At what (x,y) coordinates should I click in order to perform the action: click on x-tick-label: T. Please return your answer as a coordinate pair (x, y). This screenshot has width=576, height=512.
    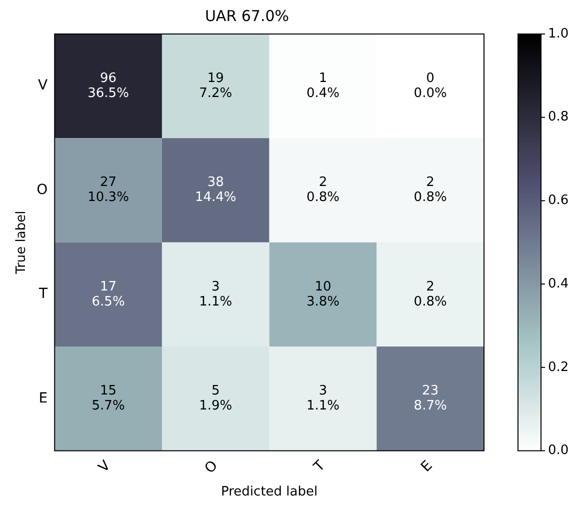
    Looking at the image, I should click on (319, 466).